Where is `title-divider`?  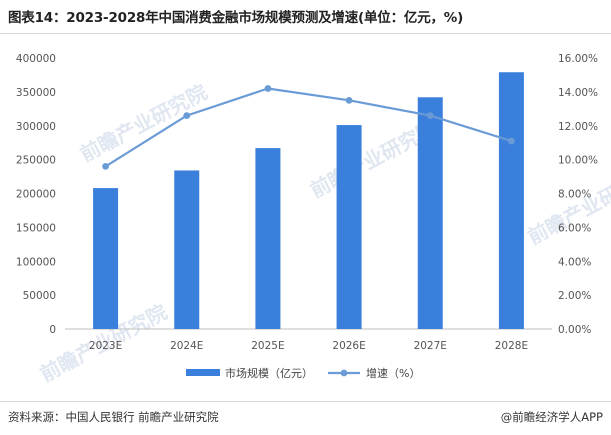
title-divider is located at coordinates (305, 33).